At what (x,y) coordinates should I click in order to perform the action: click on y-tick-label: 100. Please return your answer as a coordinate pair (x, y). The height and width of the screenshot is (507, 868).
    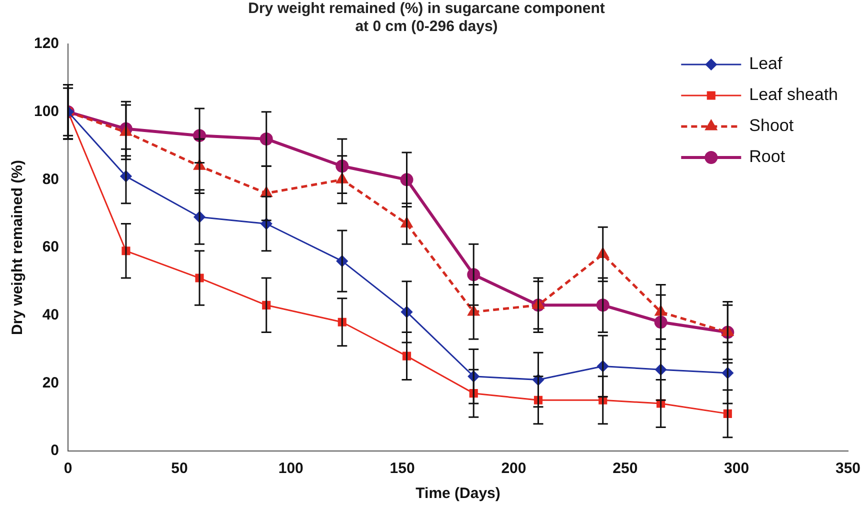
    Looking at the image, I should click on (47, 111).